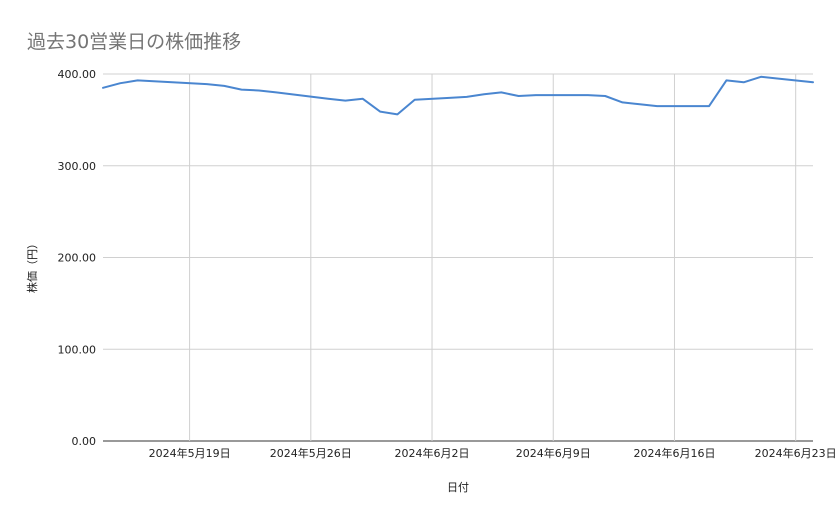 Image resolution: width=839 pixels, height=519 pixels. What do you see at coordinates (32, 265) in the screenshot?
I see `y-axis-title: 株価（円）` at bounding box center [32, 265].